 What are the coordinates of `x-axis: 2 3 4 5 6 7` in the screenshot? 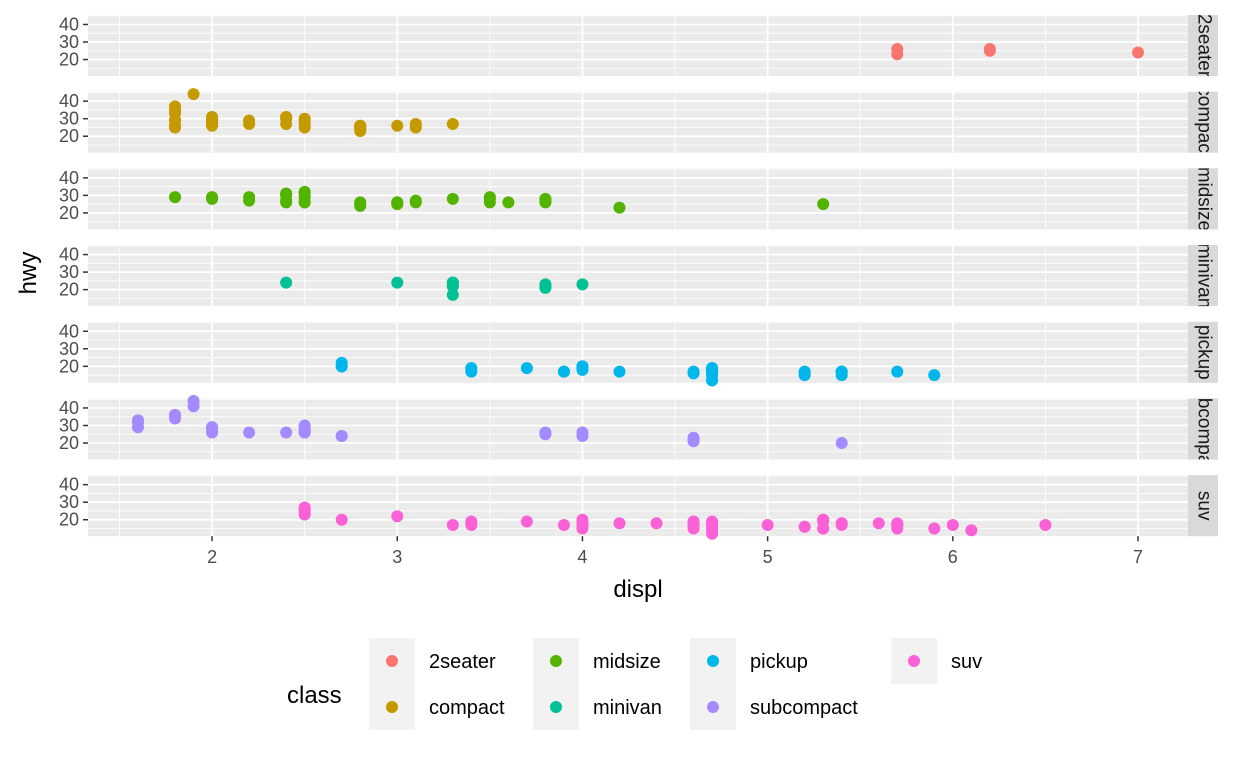 It's located at (675, 551).